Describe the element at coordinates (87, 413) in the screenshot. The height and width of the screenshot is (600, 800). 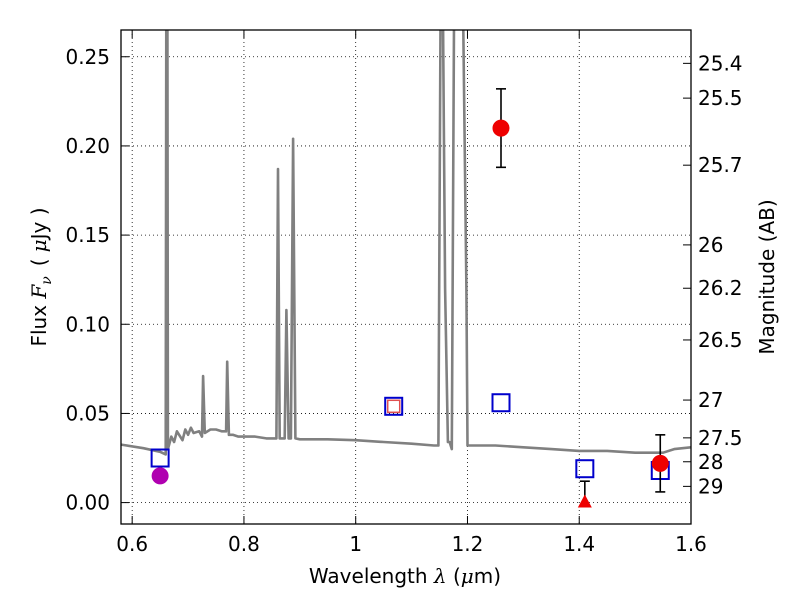
I see `y-tick-label-1: 0.05` at that location.